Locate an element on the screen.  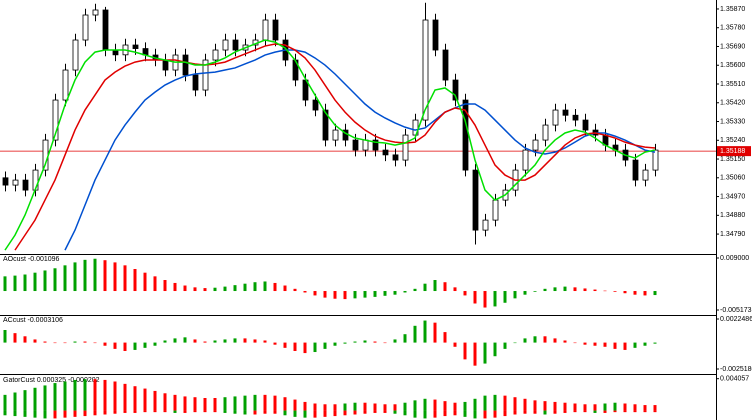
y-tick-label: 0.004057 is located at coordinates (734, 379).